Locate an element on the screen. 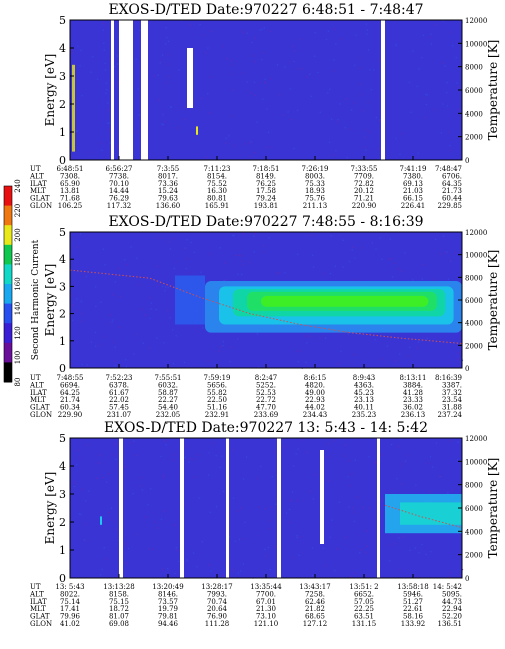 This screenshot has width=505, height=649. orbit-table-cell: 73.10 is located at coordinates (266, 617).